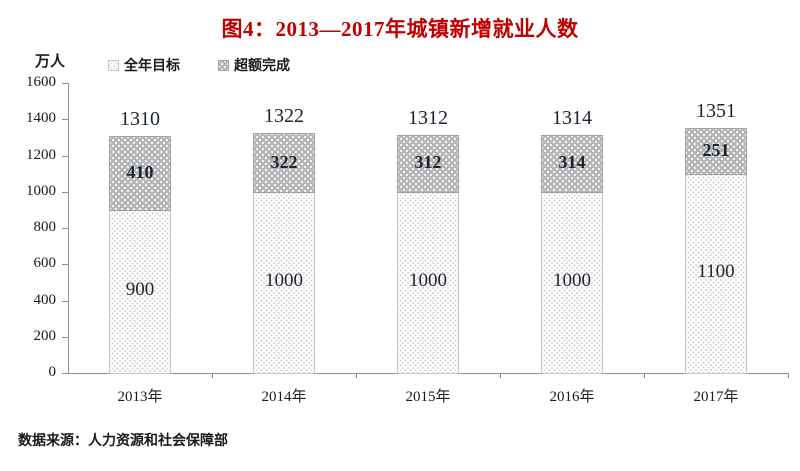  I want to click on x-axis-category-label: 2013年, so click(140, 397).